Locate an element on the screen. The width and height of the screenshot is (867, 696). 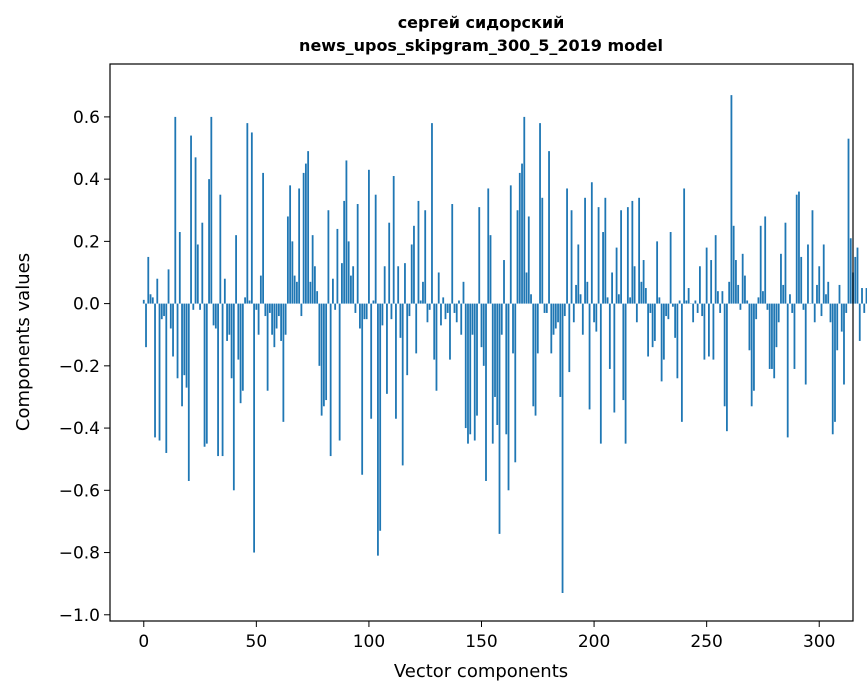
y-tick-label: 0.2 is located at coordinates (86, 242).